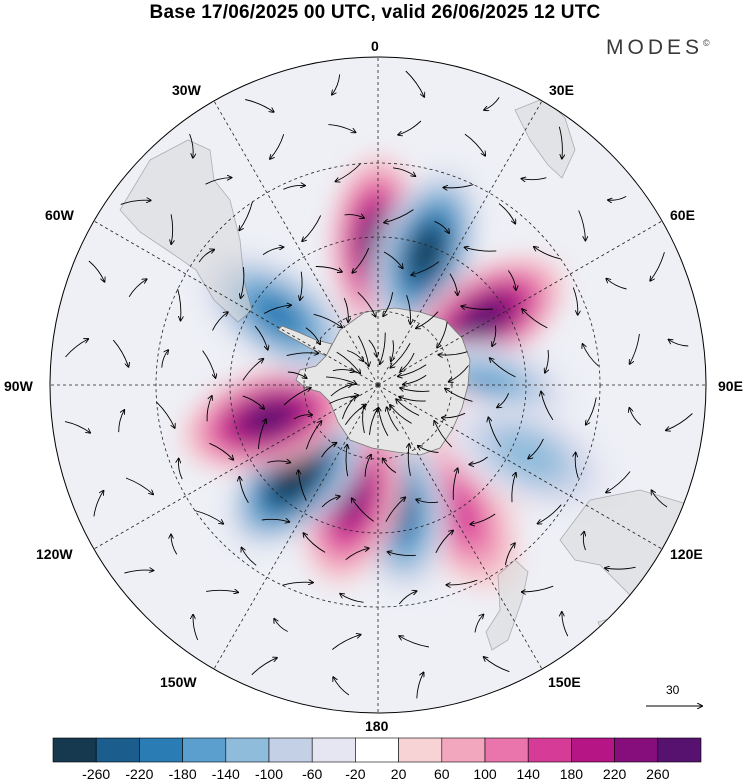  What do you see at coordinates (178, 682) in the screenshot?
I see `longitude-label-150w: 150W` at bounding box center [178, 682].